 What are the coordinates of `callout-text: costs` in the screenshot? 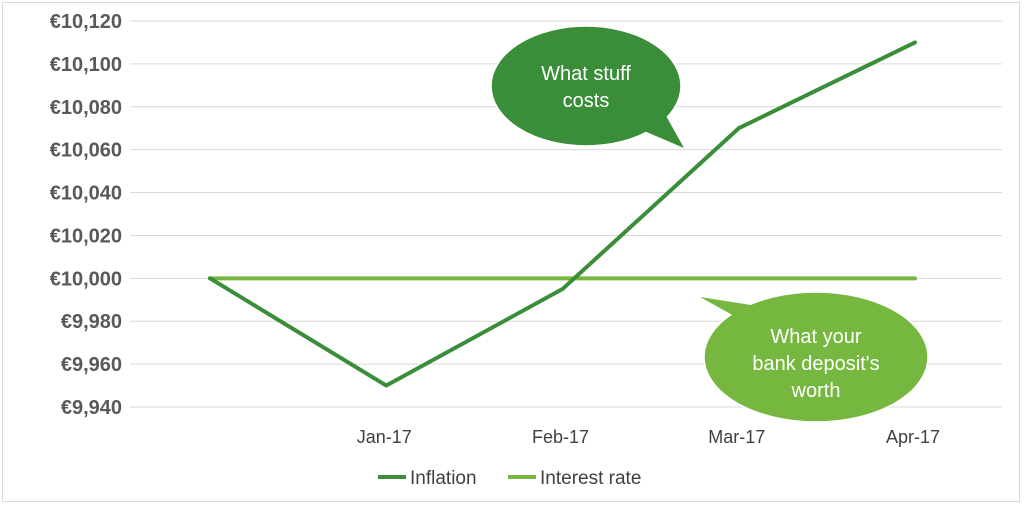 It's located at (586, 101).